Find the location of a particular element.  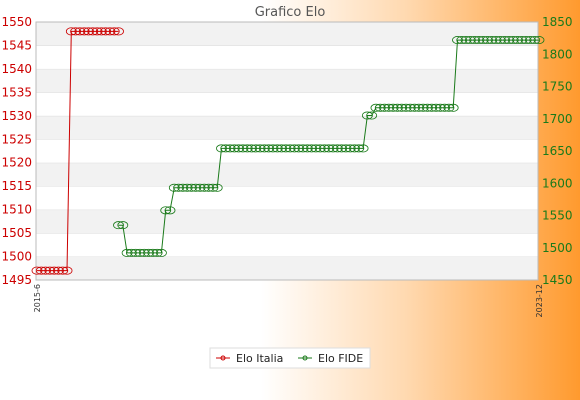

left-tick-label: 1540 is located at coordinates (16, 69).